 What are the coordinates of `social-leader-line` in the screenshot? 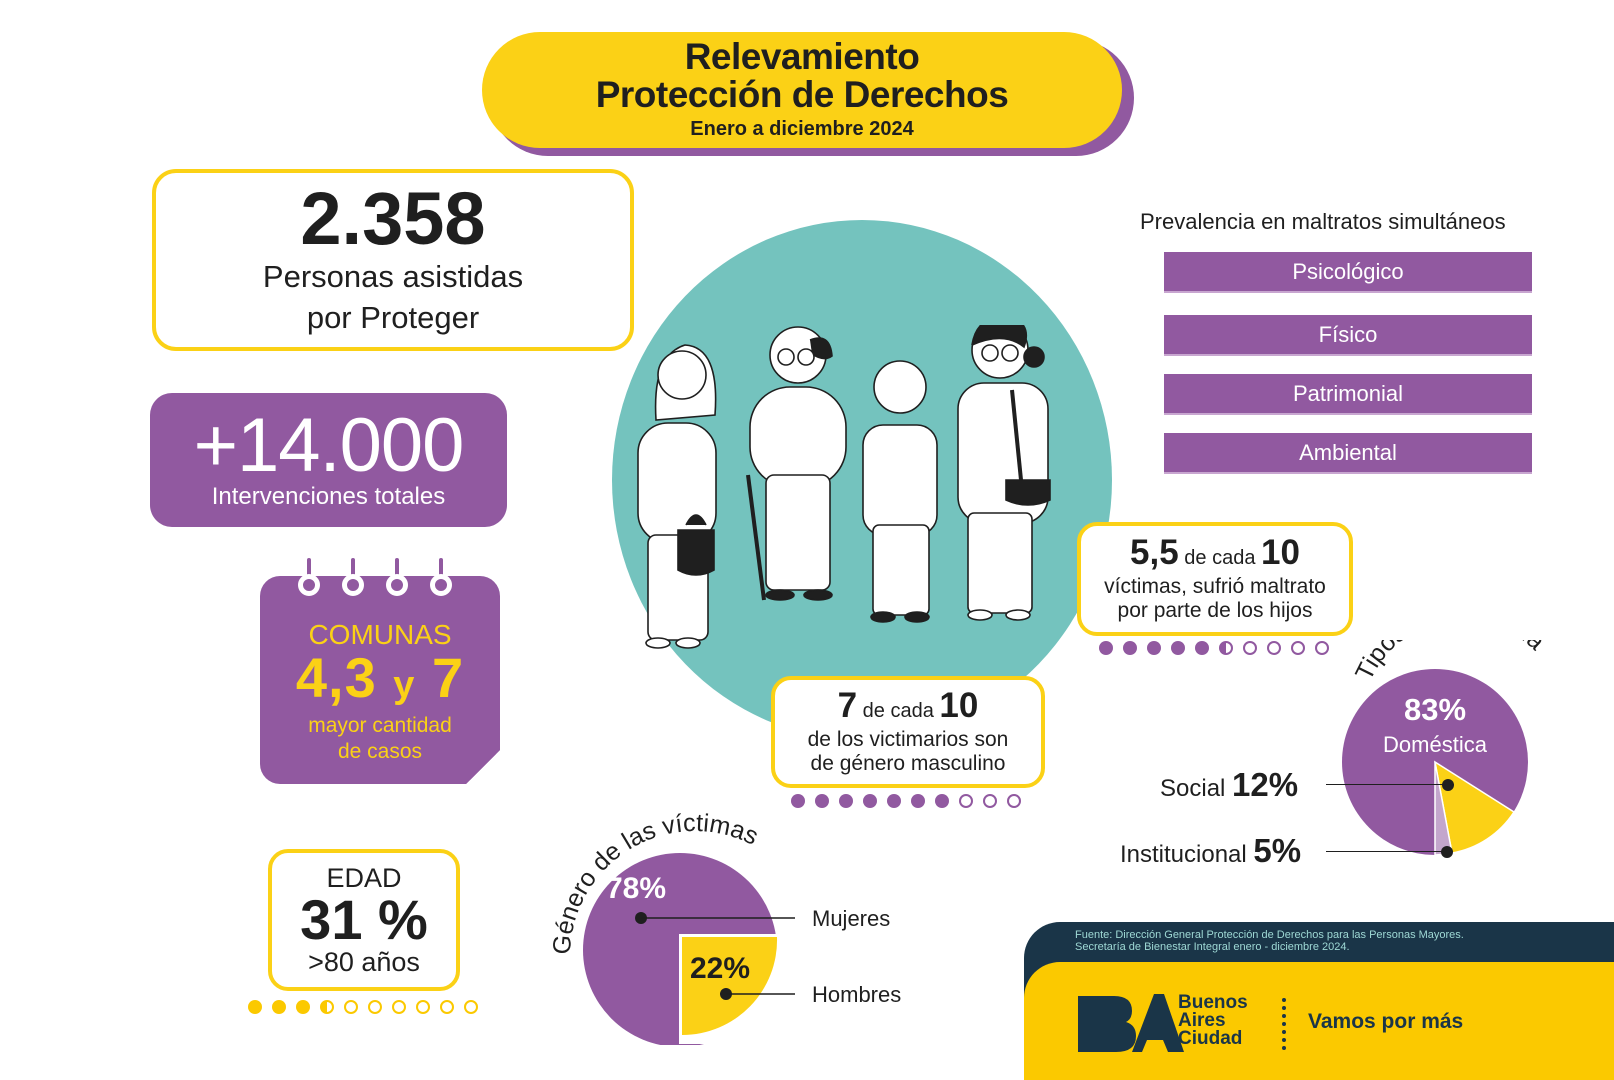 It's located at (1385, 784).